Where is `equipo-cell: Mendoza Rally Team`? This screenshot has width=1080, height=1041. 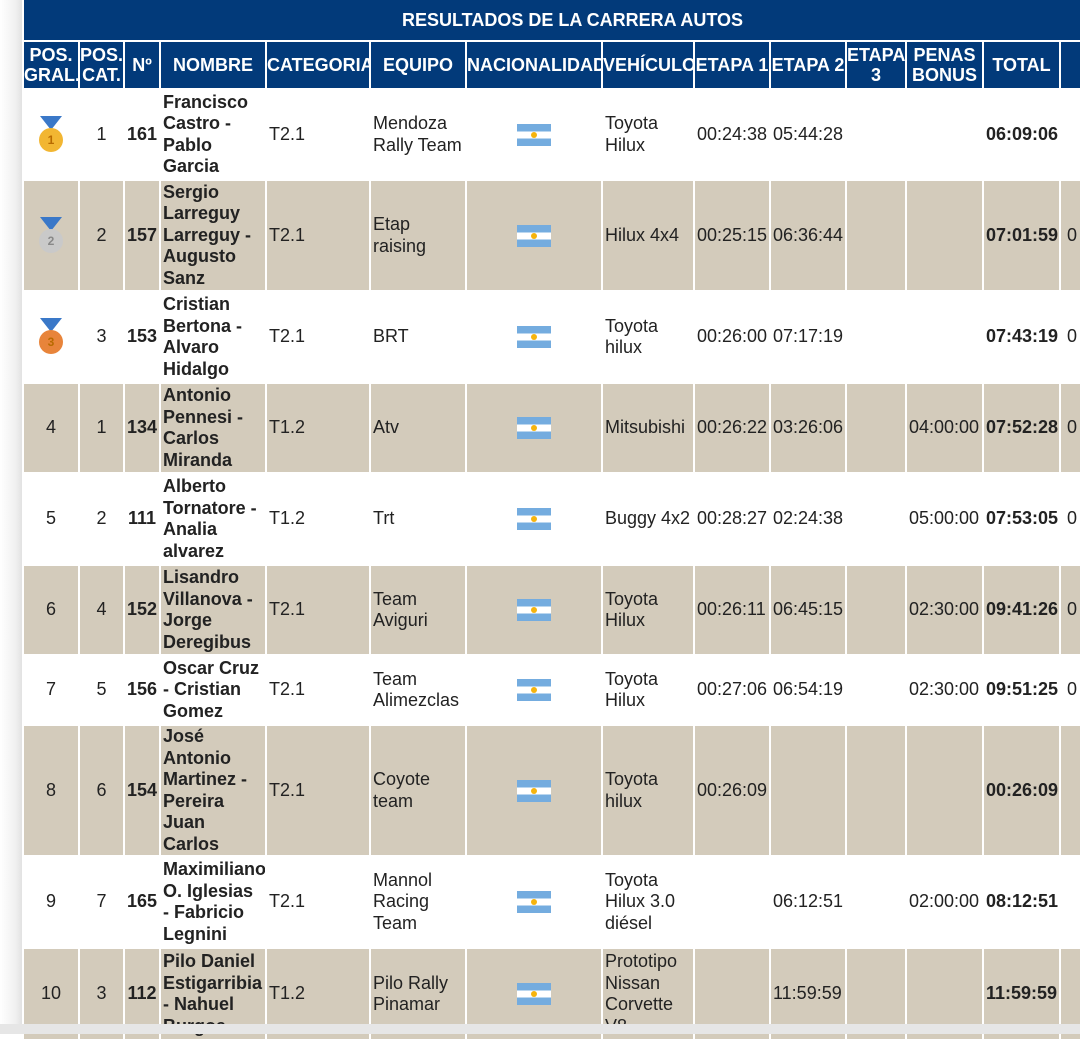
equipo-cell: Mendoza Rally Team is located at coordinates (417, 134).